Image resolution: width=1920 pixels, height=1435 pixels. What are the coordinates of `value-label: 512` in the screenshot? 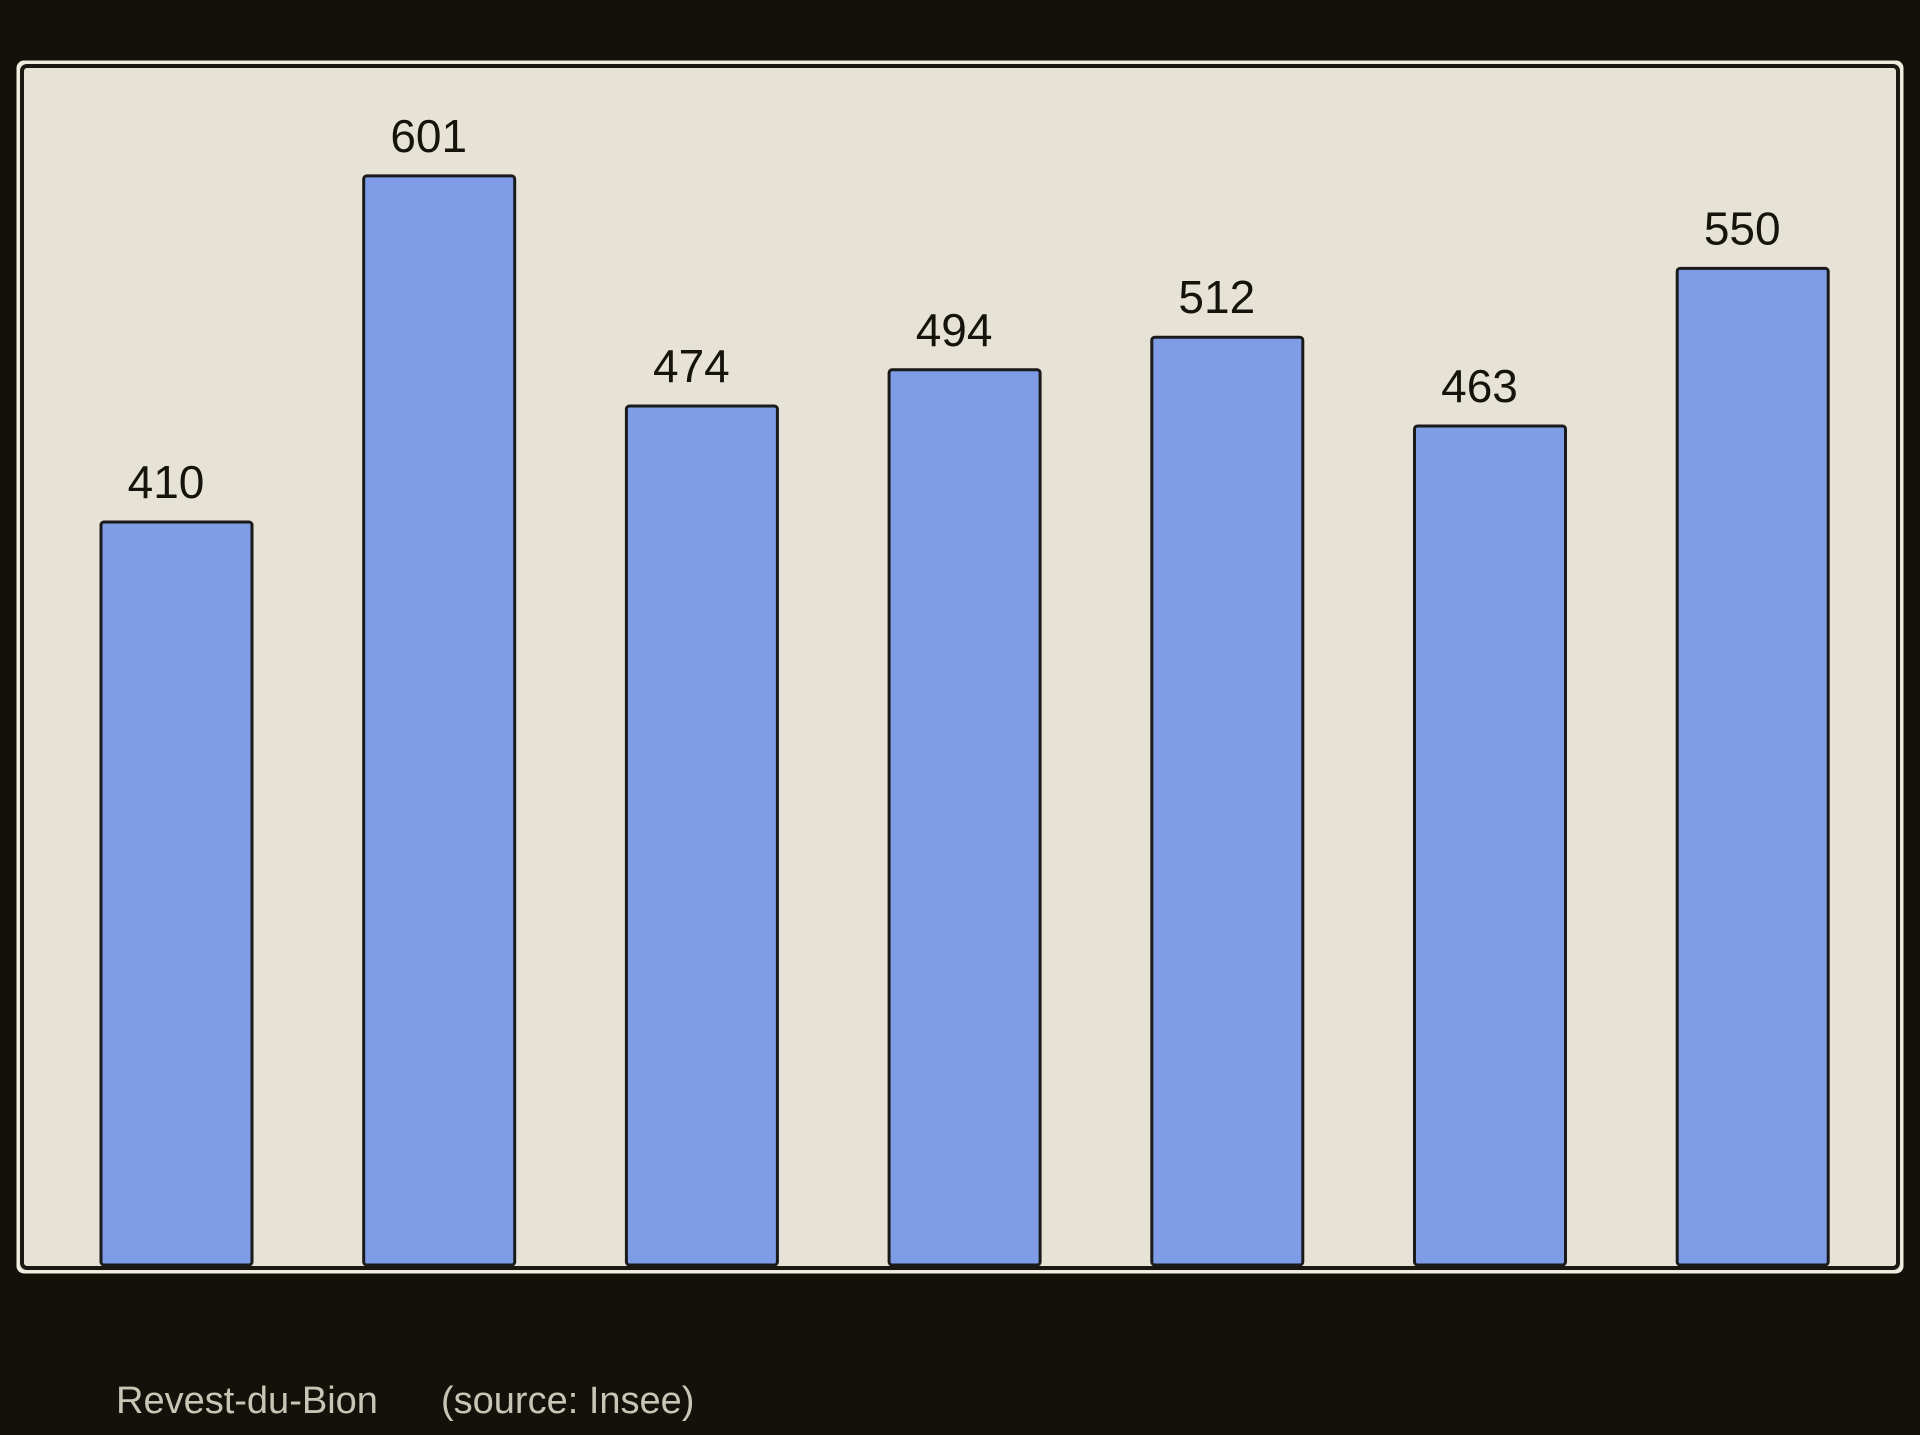 It's located at (1216, 297).